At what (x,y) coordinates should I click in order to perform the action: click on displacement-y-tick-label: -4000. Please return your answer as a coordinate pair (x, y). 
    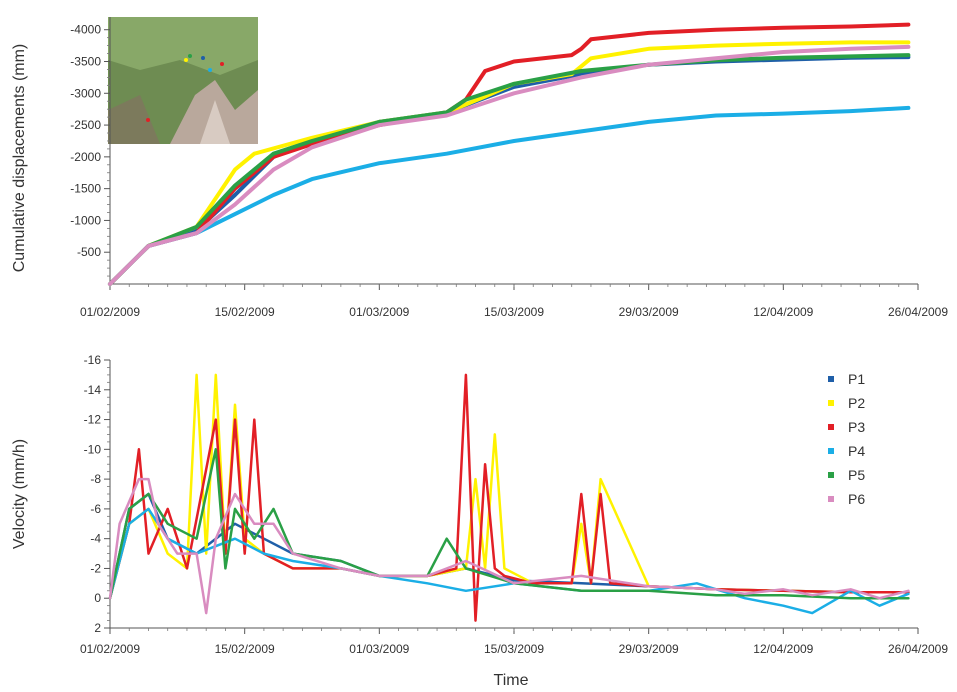
    Looking at the image, I should click on (85, 30).